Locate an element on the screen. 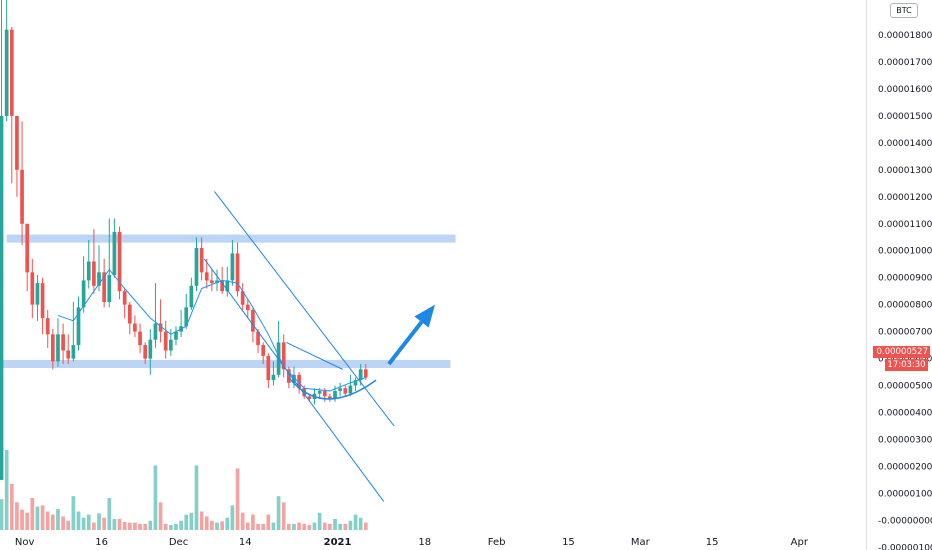 Image resolution: width=932 pixels, height=550 pixels. time-tick-label: Nov is located at coordinates (25, 542).